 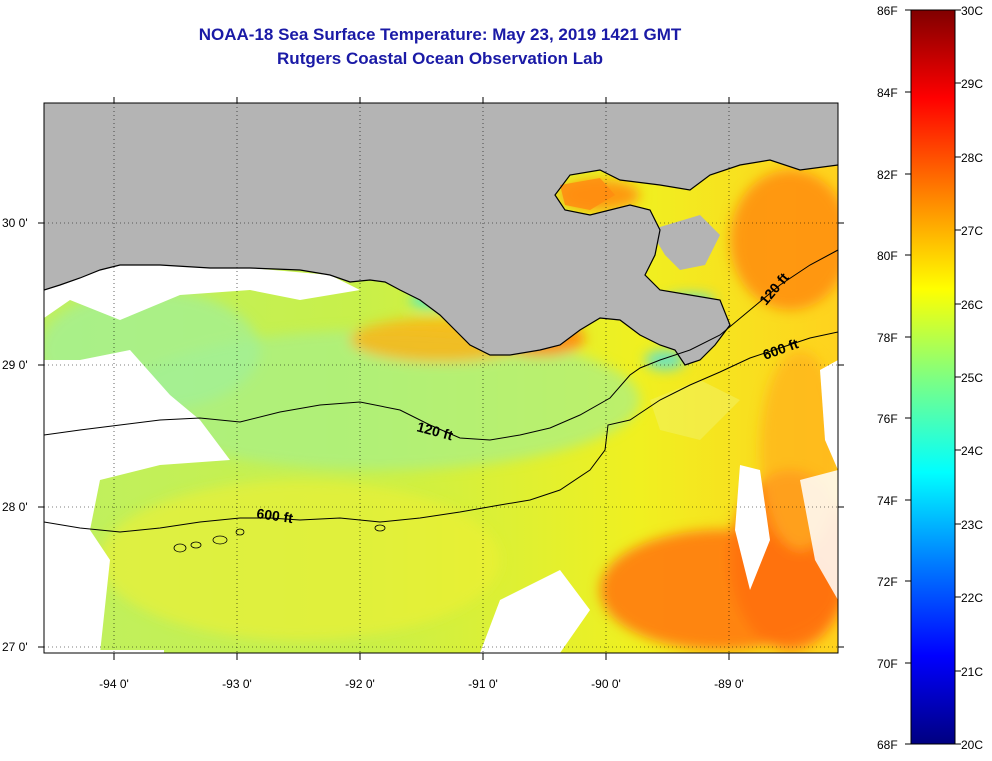 What do you see at coordinates (483, 684) in the screenshot?
I see `lon-label: -91 0'` at bounding box center [483, 684].